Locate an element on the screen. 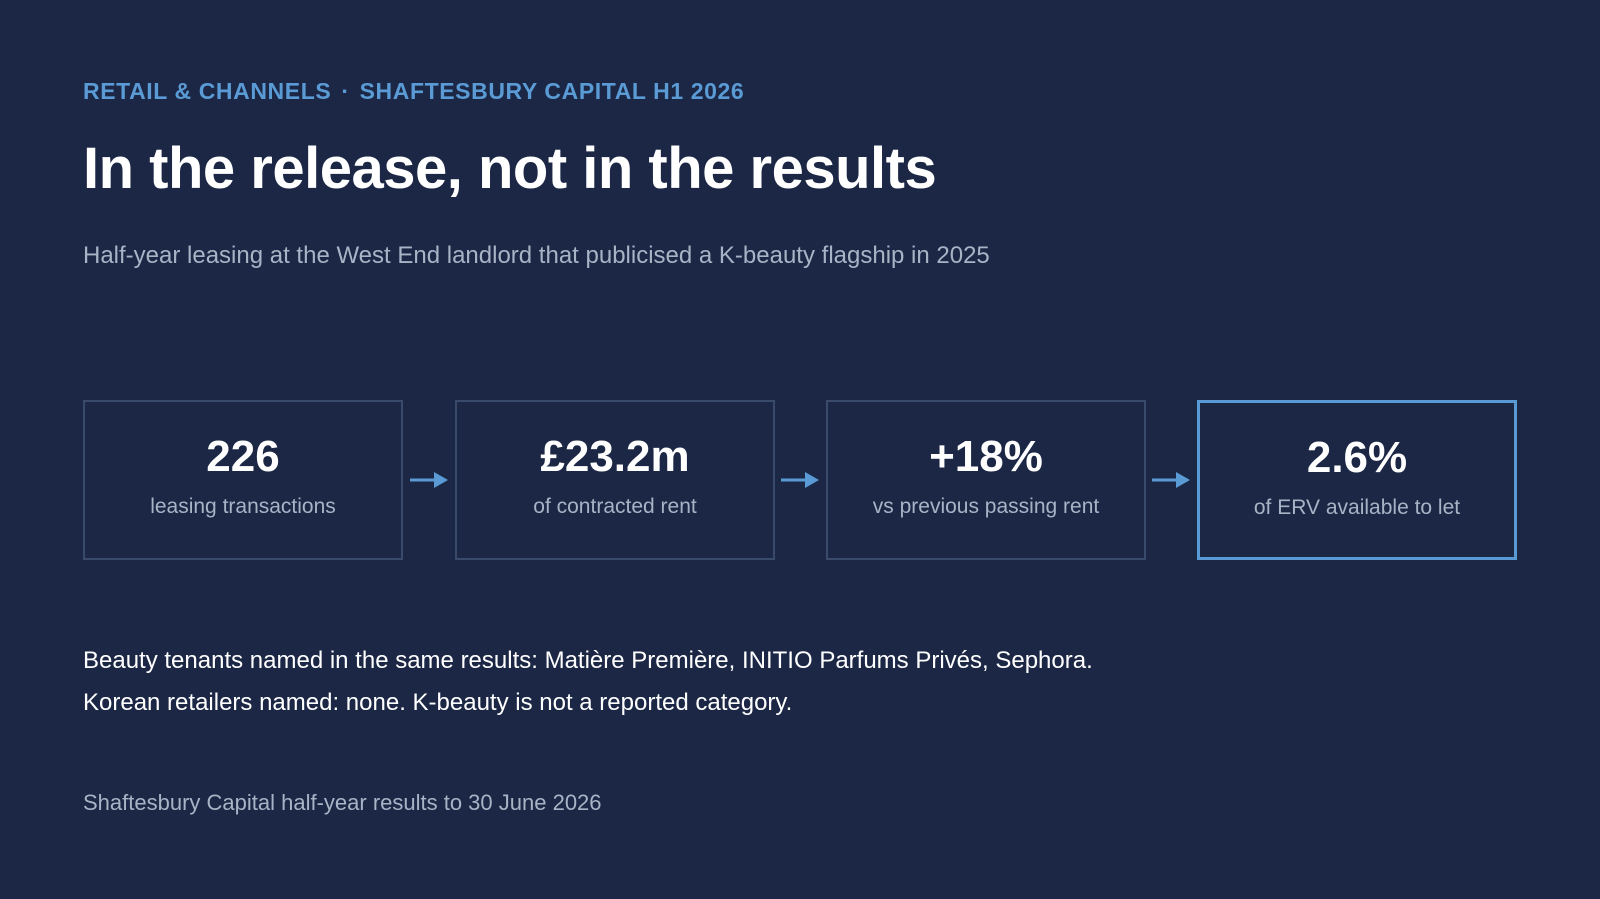 The height and width of the screenshot is (899, 1600). stat-label: vs previous passing rent is located at coordinates (986, 506).